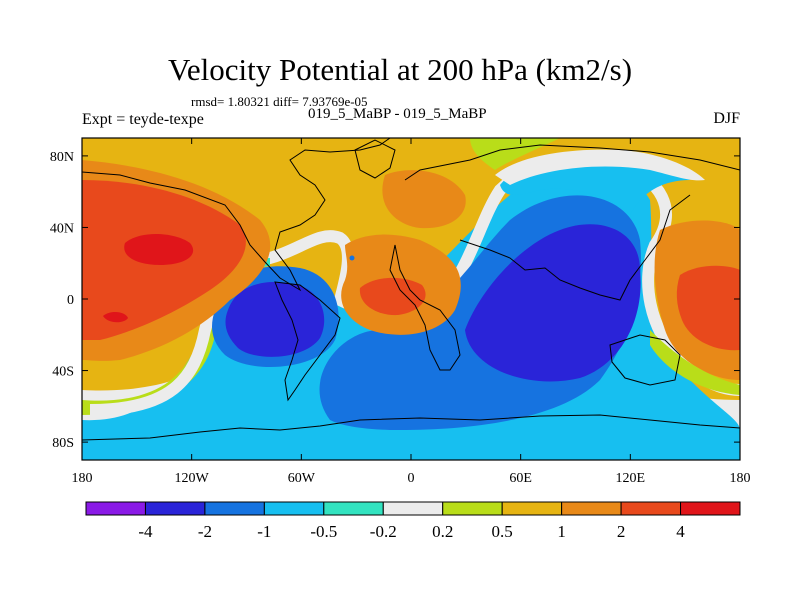  Describe the element at coordinates (323, 531) in the screenshot. I see `colorbar-label: -0.5` at that location.